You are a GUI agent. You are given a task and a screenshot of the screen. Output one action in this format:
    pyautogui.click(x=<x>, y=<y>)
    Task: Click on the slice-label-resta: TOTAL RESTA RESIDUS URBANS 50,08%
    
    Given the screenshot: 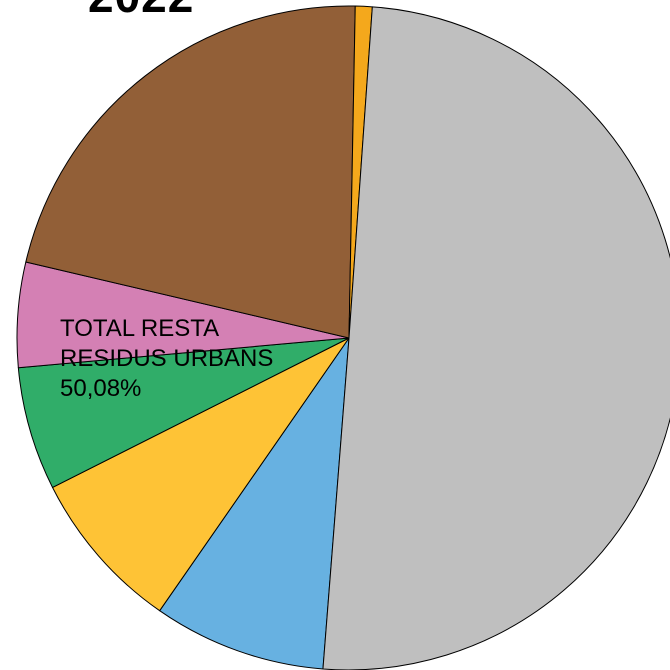 What is the action you would take?
    pyautogui.click(x=166, y=359)
    